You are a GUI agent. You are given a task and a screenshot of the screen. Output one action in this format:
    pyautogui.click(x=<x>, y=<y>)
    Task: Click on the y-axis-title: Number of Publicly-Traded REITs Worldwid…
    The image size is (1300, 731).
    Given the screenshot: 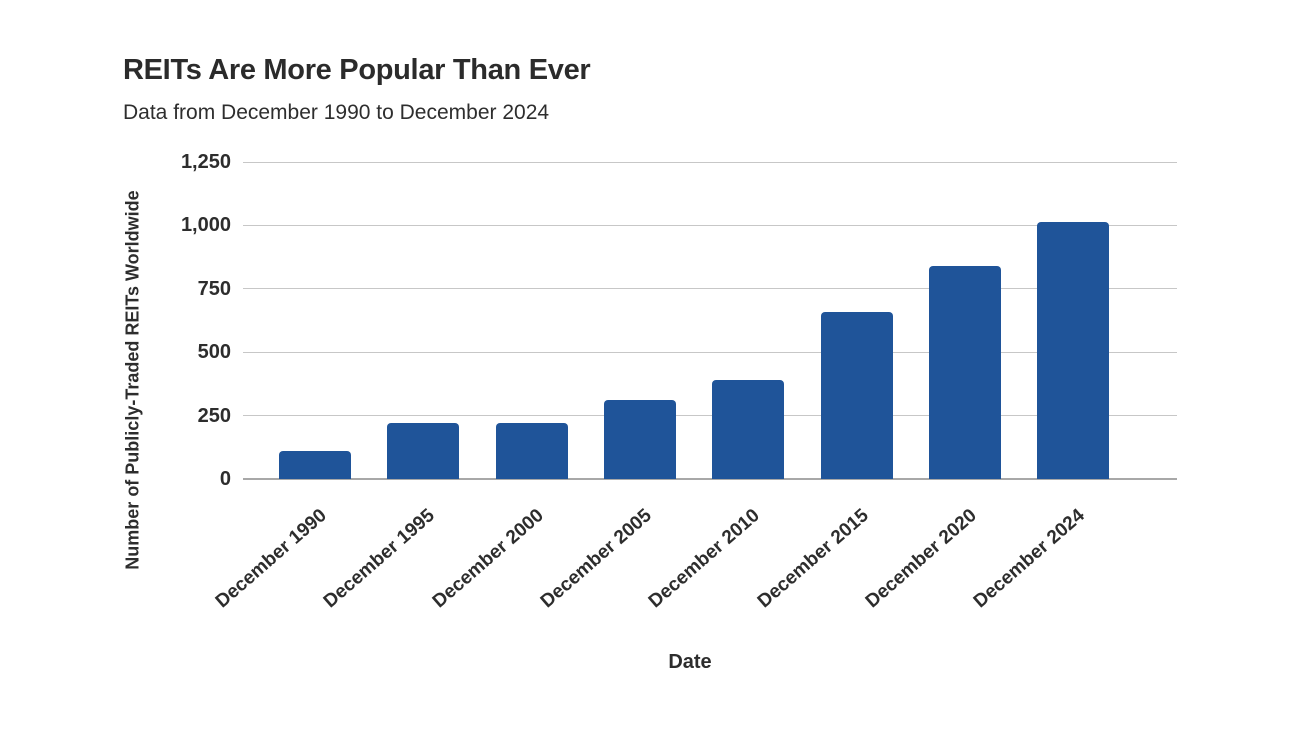 What is the action you would take?
    pyautogui.click(x=132, y=380)
    